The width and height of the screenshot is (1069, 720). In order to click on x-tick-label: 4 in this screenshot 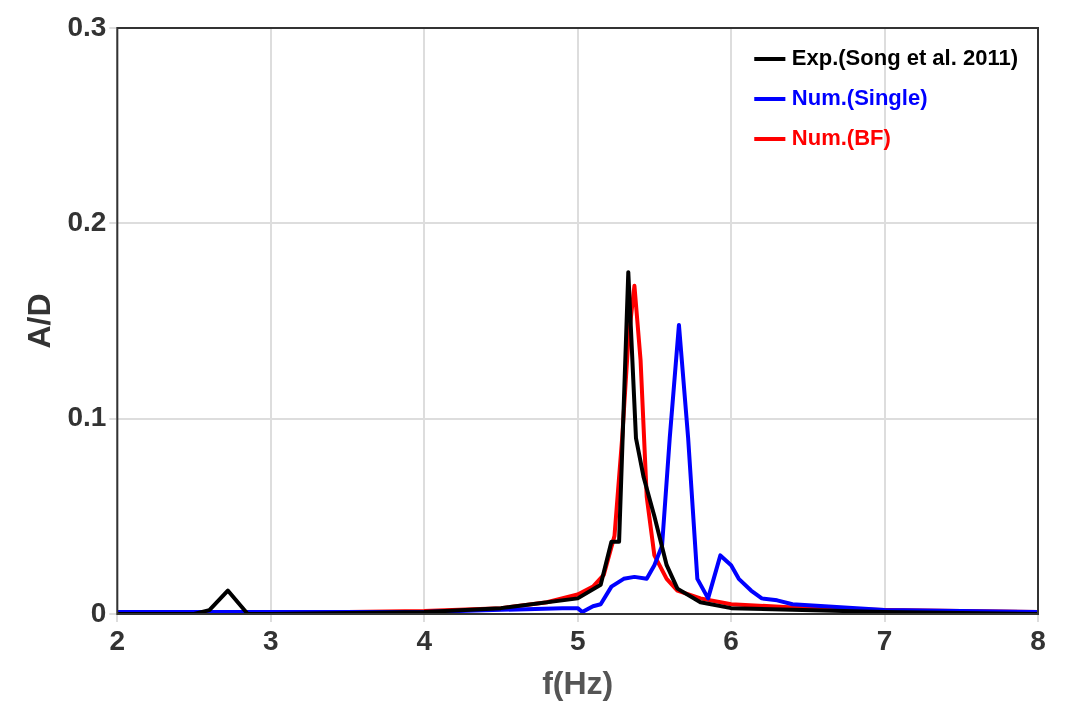, I will do `click(424, 640)`.